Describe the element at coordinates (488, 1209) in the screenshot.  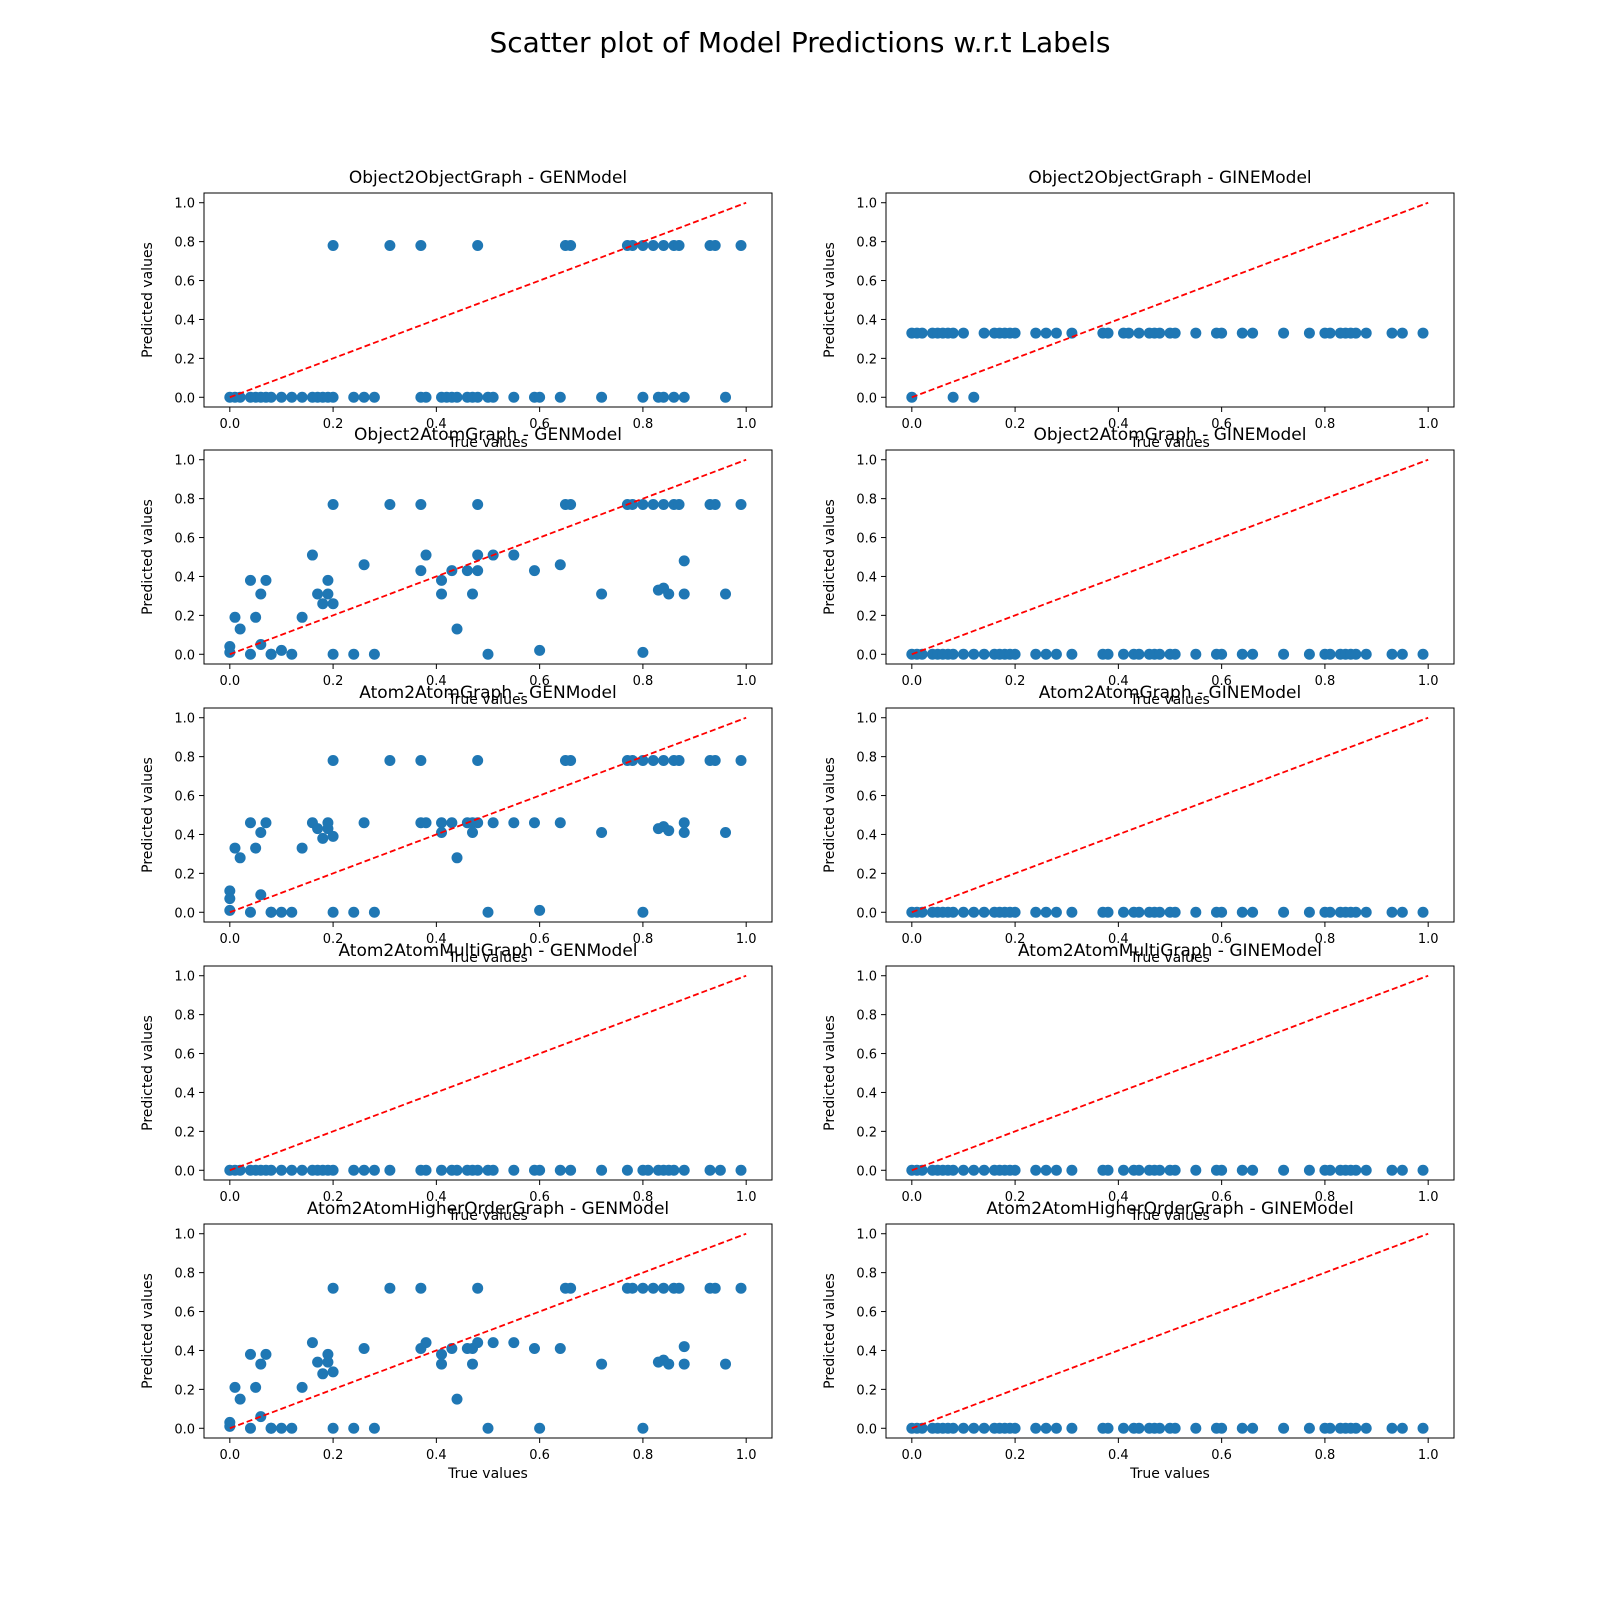
I see `subplot-title: Atom2AtomHigherOrderGraph - GENModel` at that location.